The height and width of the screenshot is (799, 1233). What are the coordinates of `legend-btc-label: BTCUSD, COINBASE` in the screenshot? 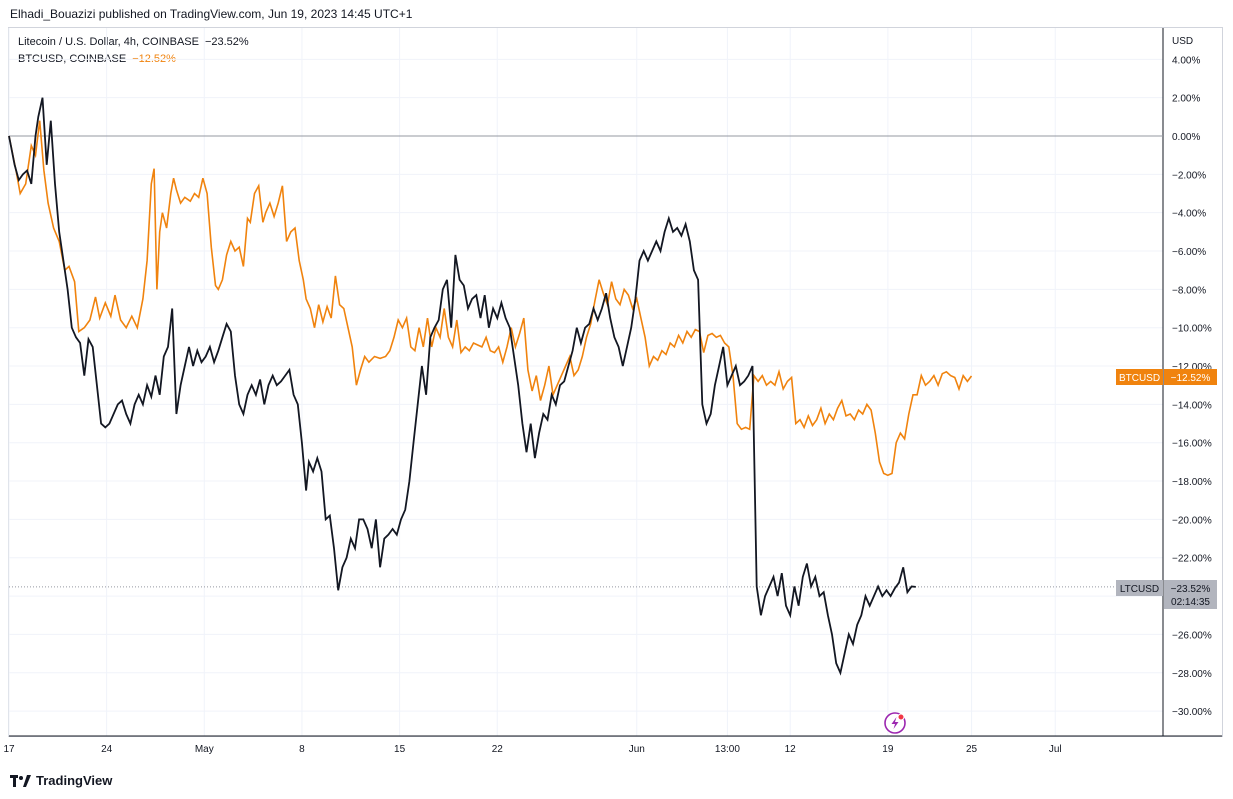 It's located at (72, 59).